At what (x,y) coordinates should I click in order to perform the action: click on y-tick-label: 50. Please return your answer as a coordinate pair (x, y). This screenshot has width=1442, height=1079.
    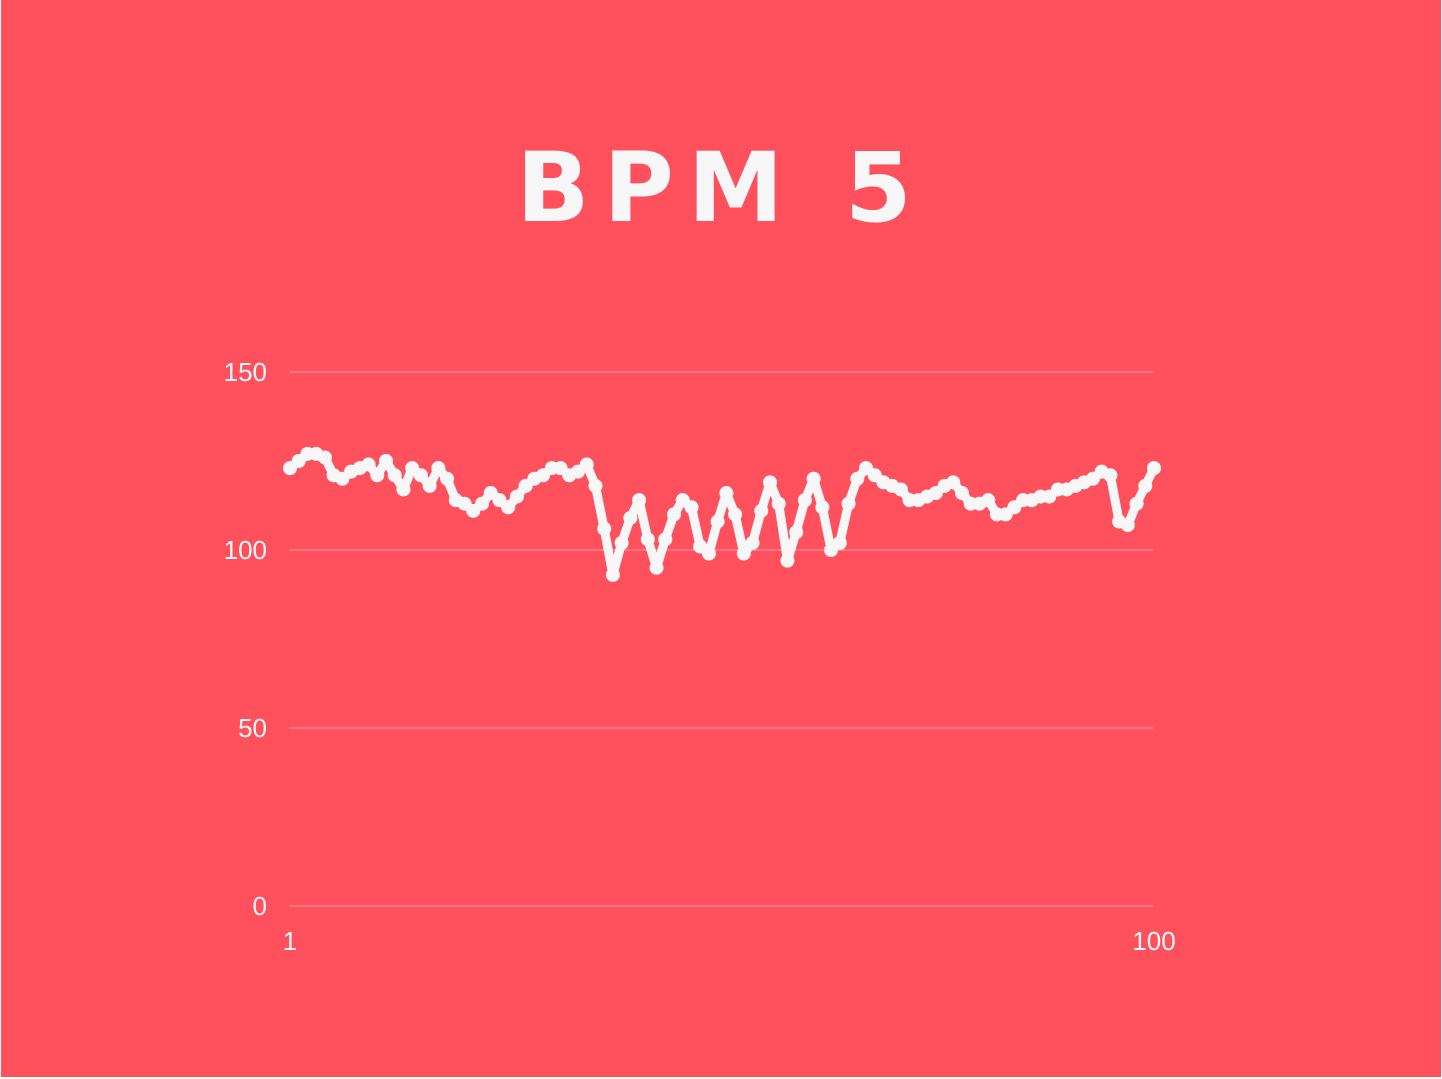
    Looking at the image, I should click on (252, 728).